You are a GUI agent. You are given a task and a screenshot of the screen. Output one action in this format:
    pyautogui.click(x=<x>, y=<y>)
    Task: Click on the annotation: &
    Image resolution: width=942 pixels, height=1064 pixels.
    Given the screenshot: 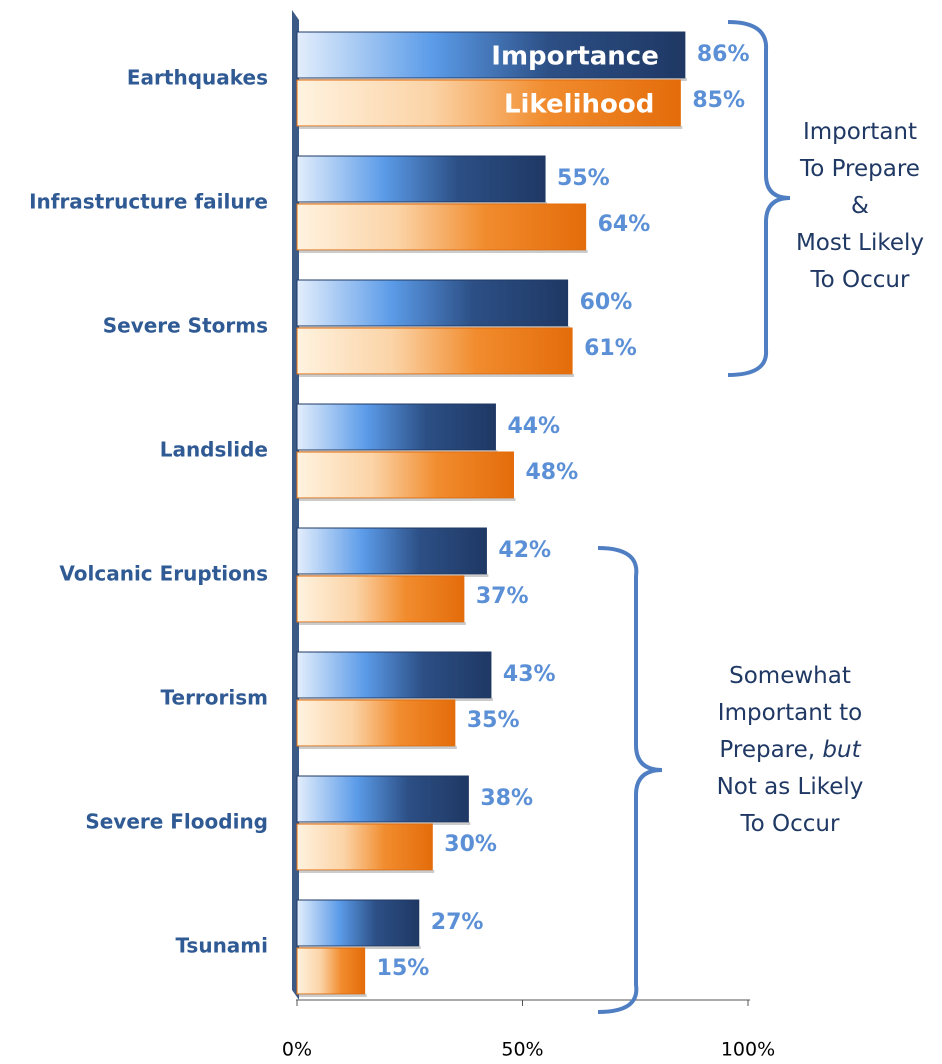 What is the action you would take?
    pyautogui.click(x=860, y=206)
    